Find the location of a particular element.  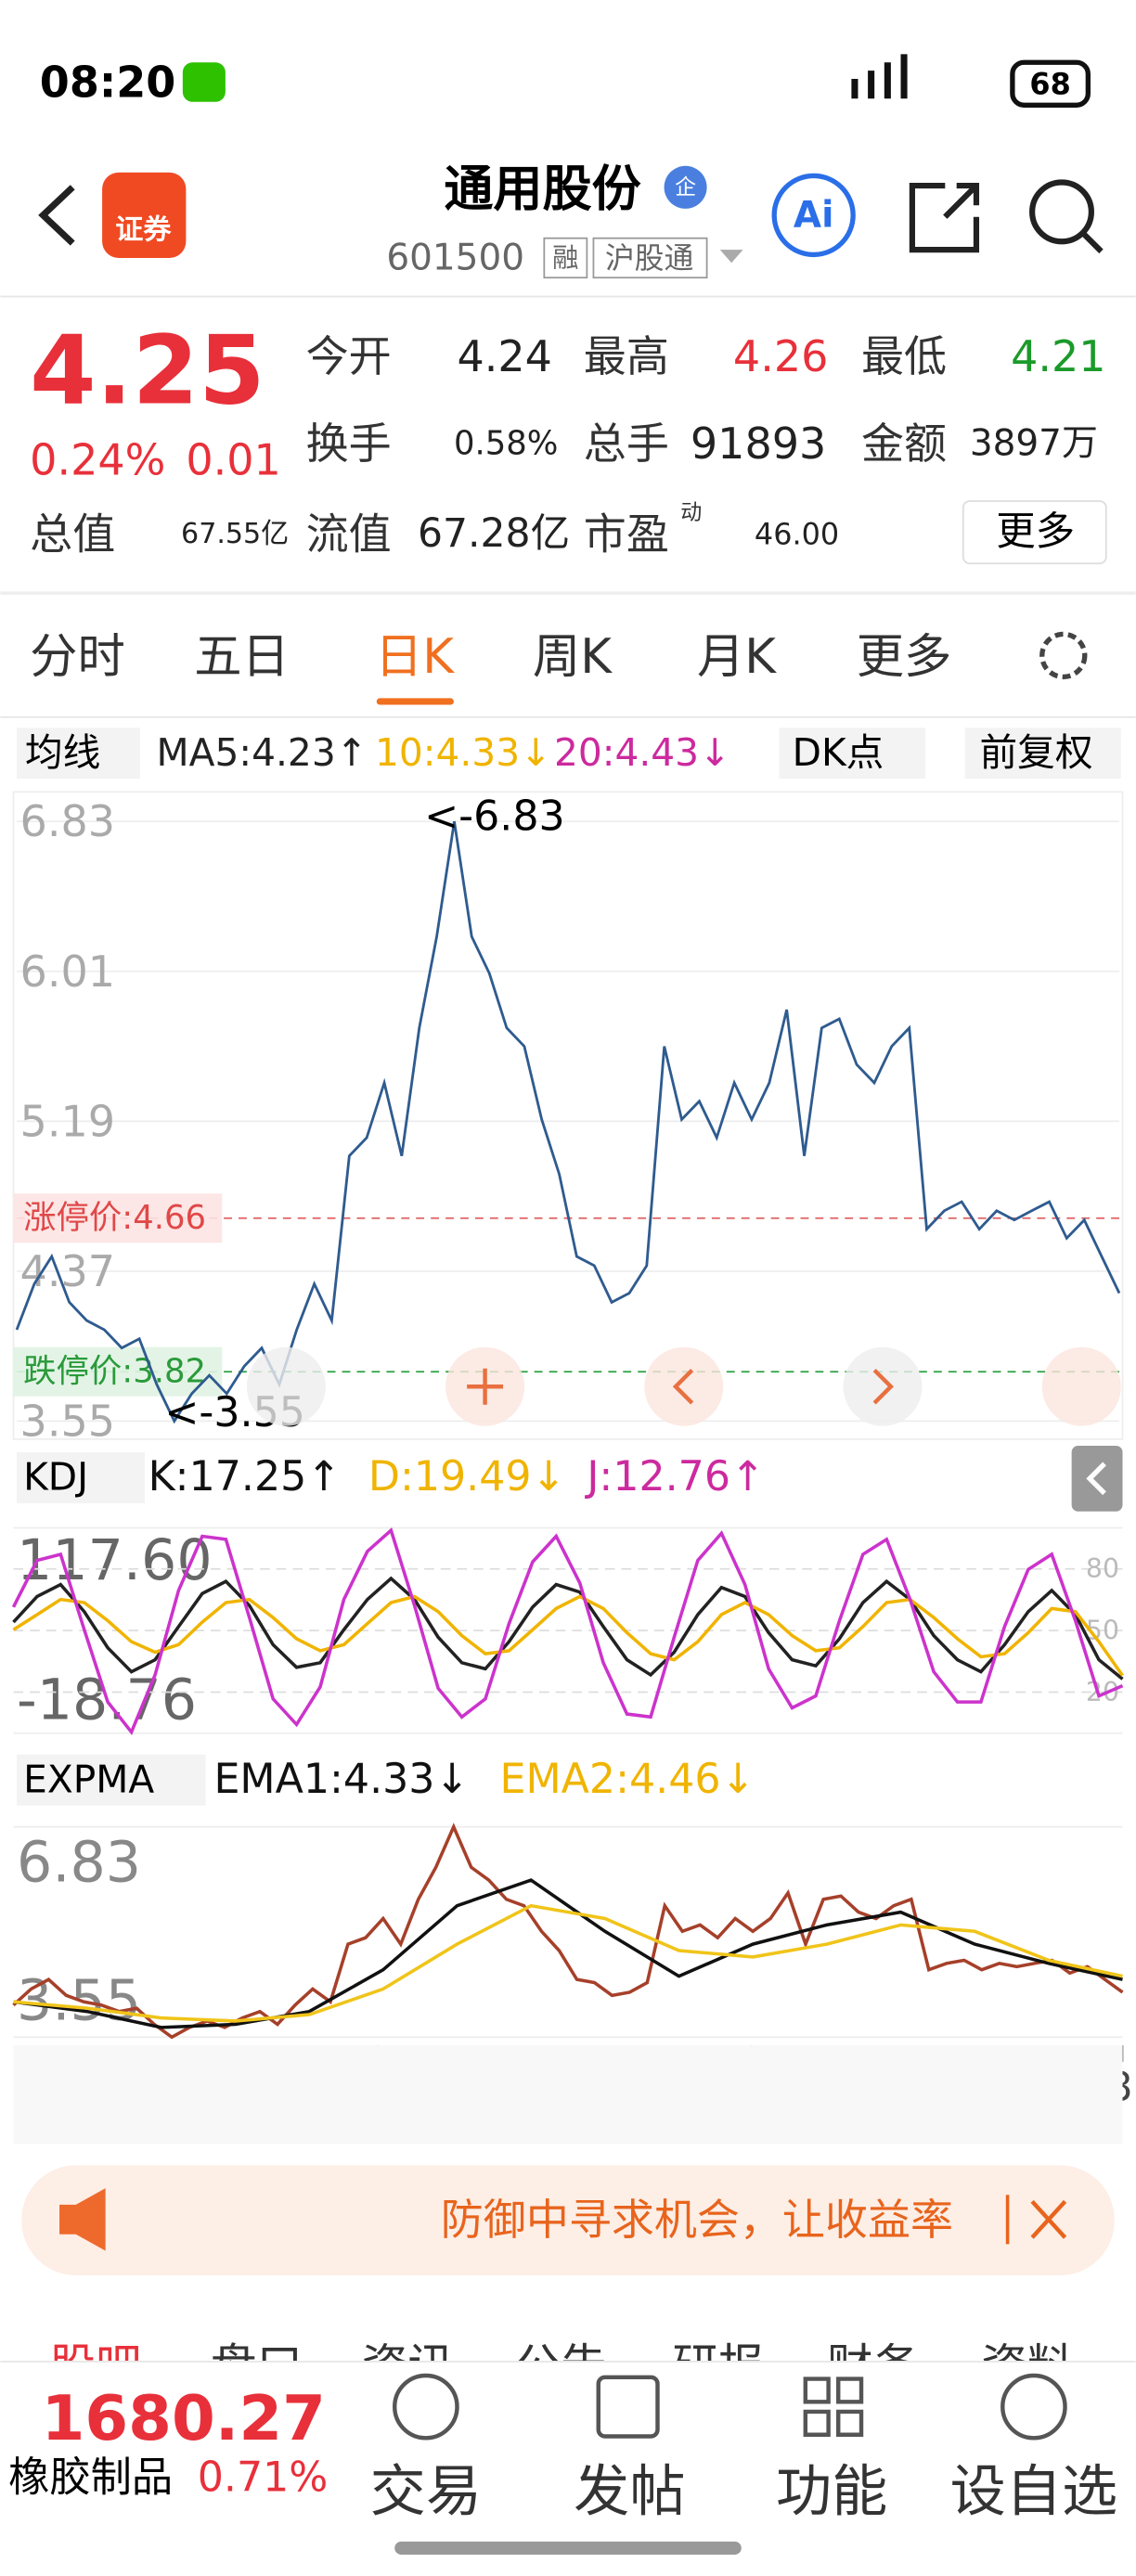

more-button is located at coordinates (1034, 532).